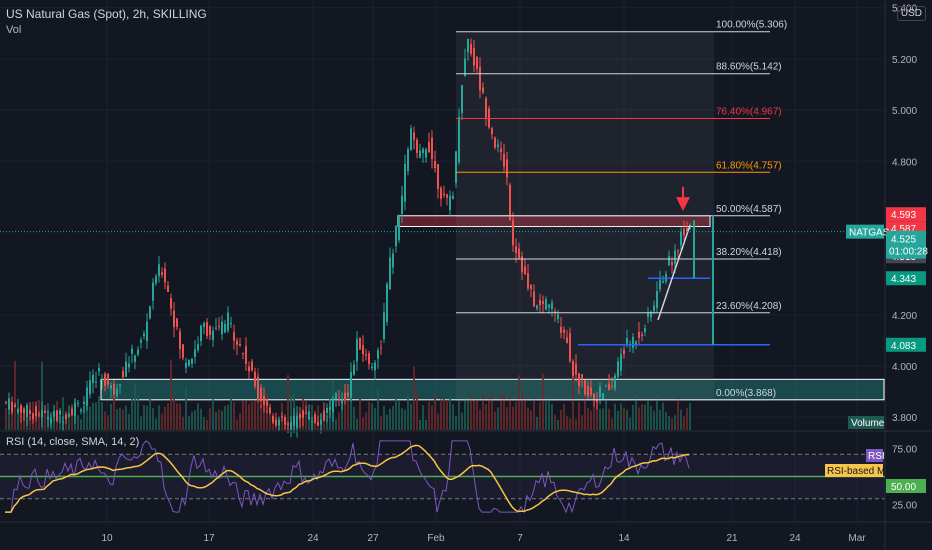 This screenshot has height=550, width=932. Describe the element at coordinates (904, 367) in the screenshot. I see `price-tick-label: 4.000` at that location.